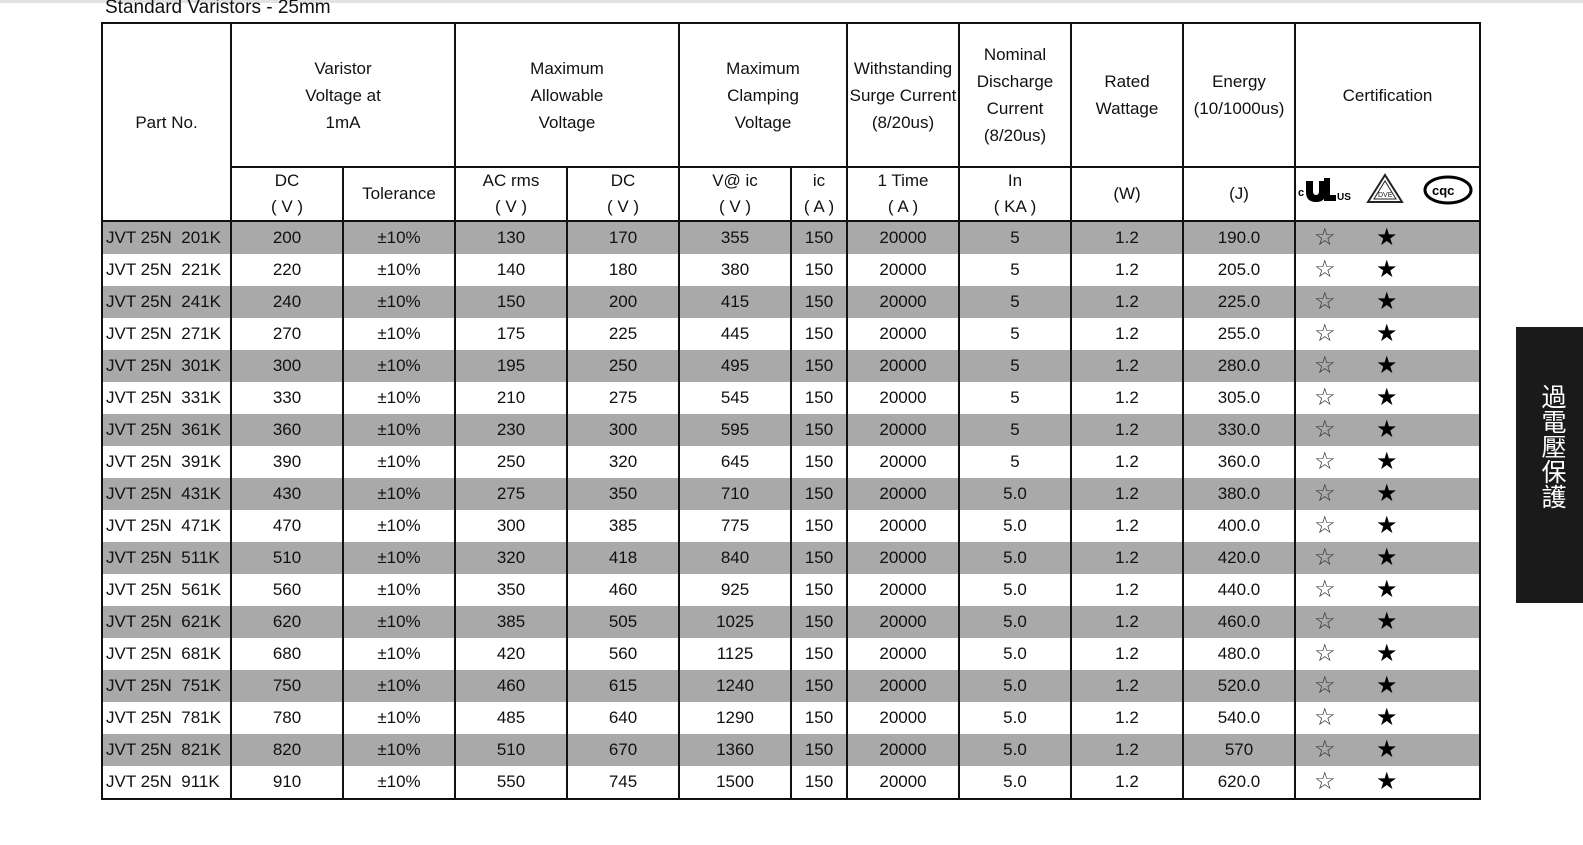 This screenshot has width=1583, height=845. Describe the element at coordinates (511, 654) in the screenshot. I see `ac-rms-cell: 420` at that location.